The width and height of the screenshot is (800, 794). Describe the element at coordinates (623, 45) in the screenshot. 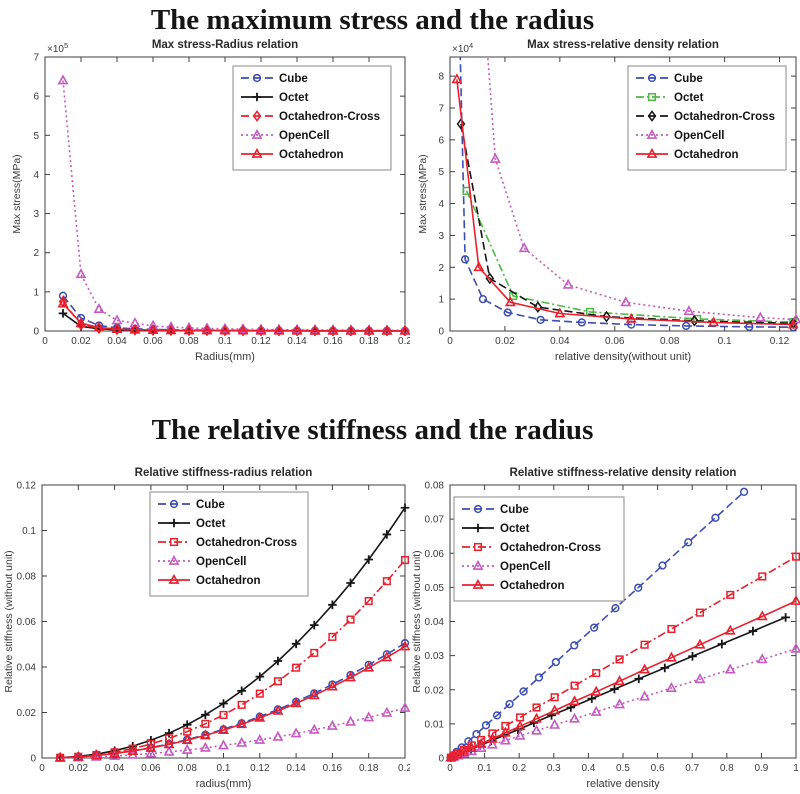

I see `svg-text:Max stress-relative density re: Max stress-relative density relation` at that location.